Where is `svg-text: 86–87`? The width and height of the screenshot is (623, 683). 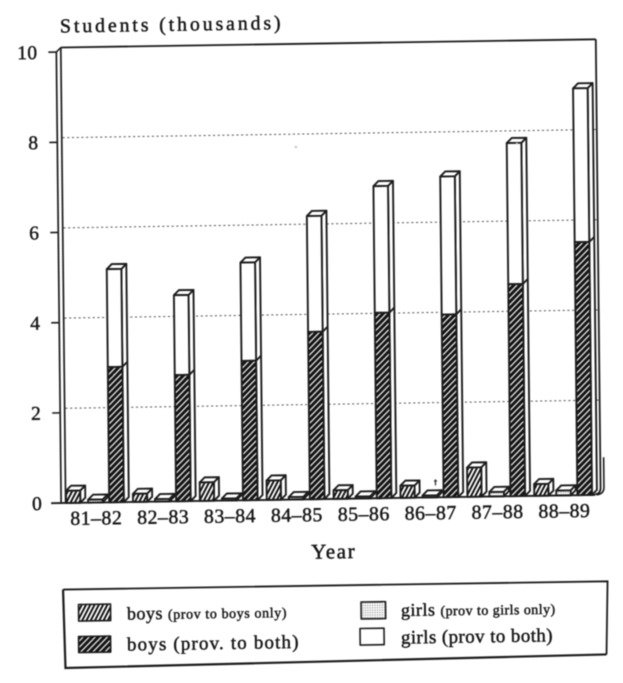 svg-text: 86–87 is located at coordinates (431, 513).